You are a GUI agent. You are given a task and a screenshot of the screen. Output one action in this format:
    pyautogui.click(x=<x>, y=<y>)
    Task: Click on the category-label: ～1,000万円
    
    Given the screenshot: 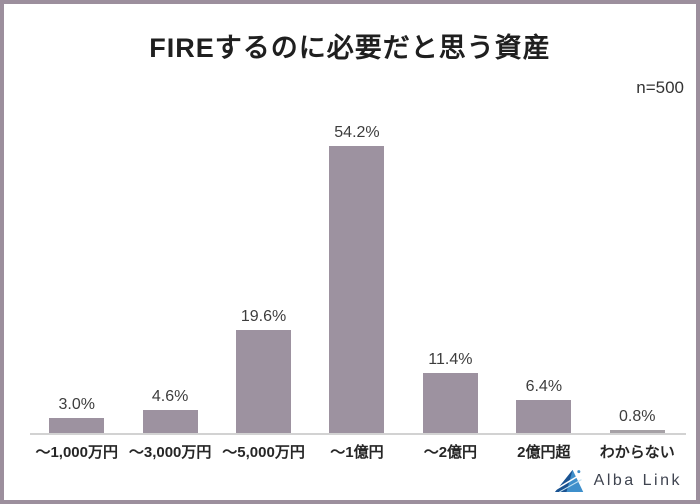 What is the action you would take?
    pyautogui.click(x=76, y=452)
    